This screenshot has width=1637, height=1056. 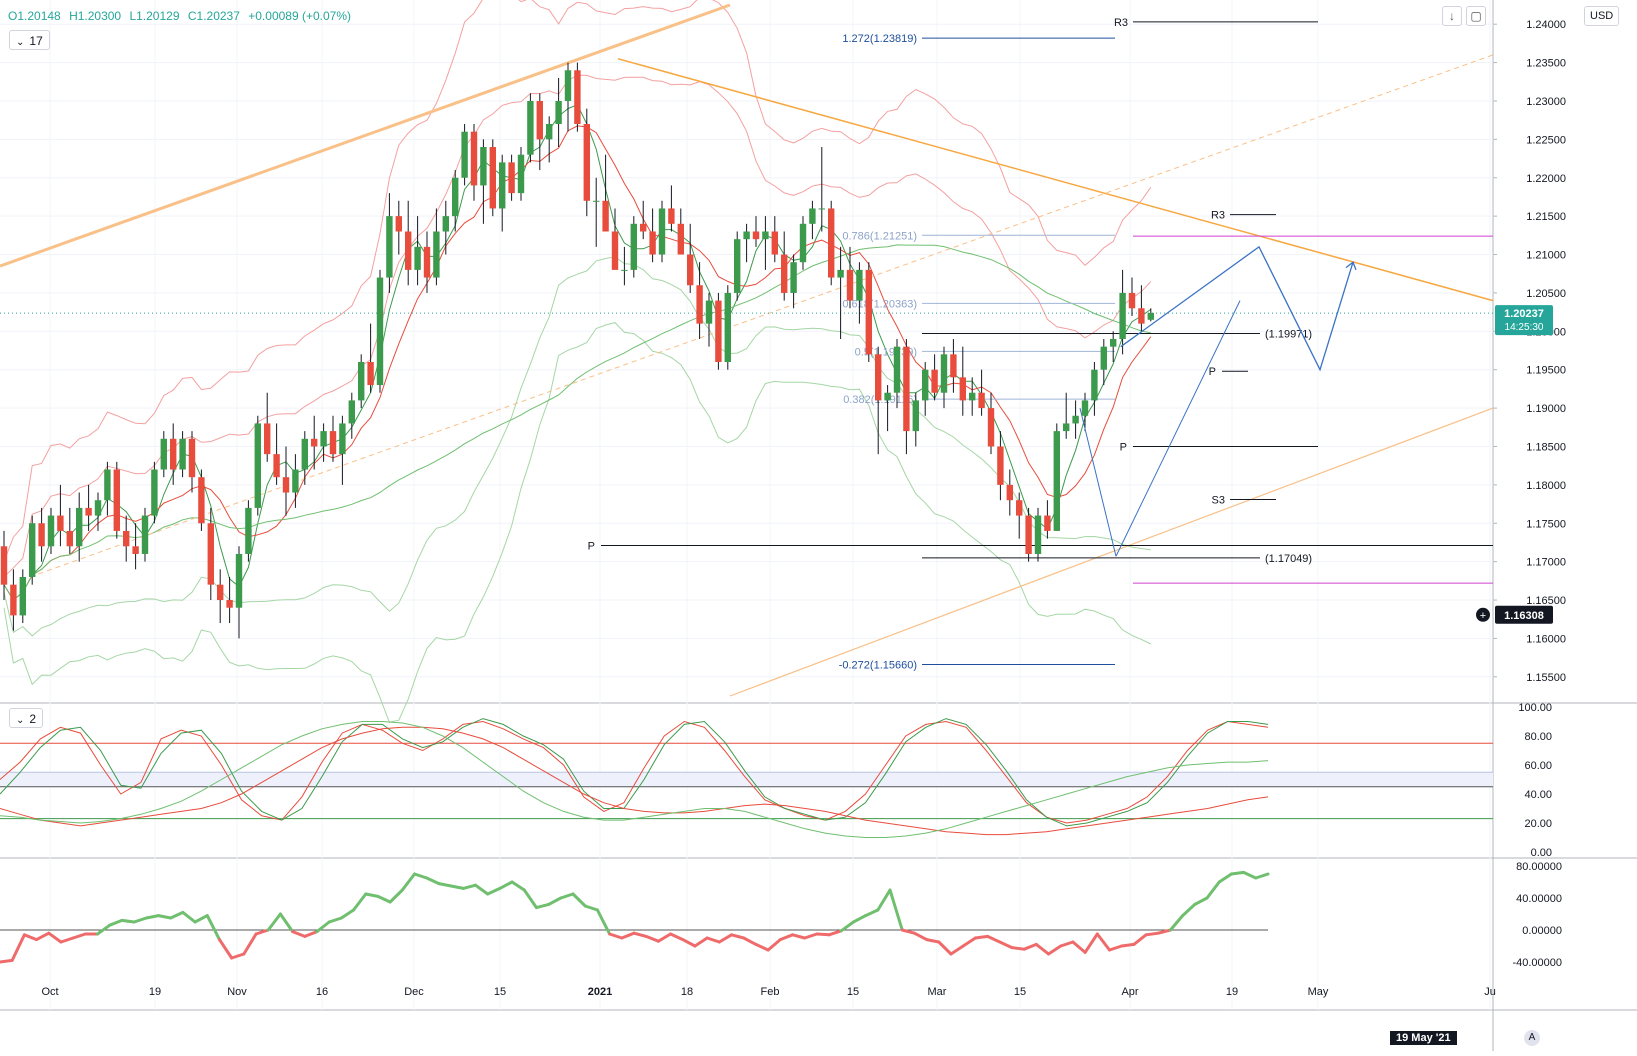 I want to click on close-value: C1.20237, so click(x=213, y=16).